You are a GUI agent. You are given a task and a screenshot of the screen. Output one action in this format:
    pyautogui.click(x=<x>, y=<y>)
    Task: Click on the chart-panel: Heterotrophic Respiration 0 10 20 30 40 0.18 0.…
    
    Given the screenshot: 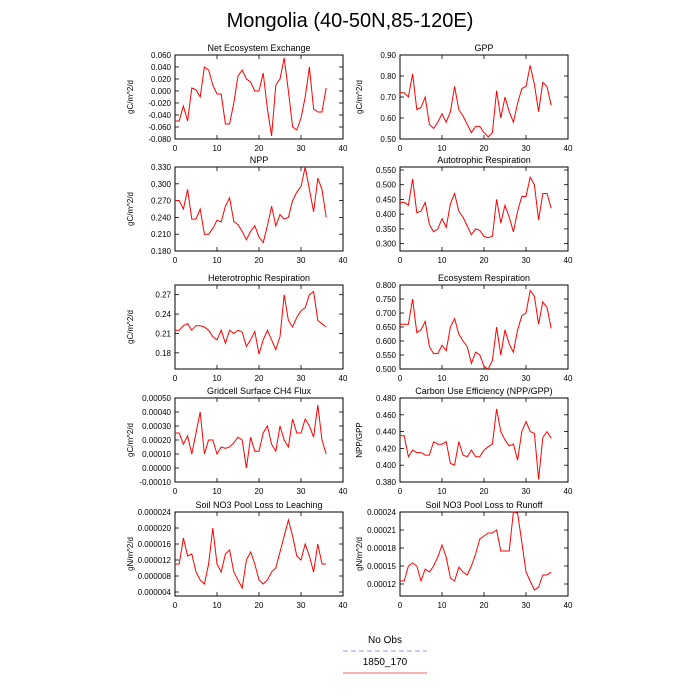 What is the action you would take?
    pyautogui.click(x=237, y=328)
    